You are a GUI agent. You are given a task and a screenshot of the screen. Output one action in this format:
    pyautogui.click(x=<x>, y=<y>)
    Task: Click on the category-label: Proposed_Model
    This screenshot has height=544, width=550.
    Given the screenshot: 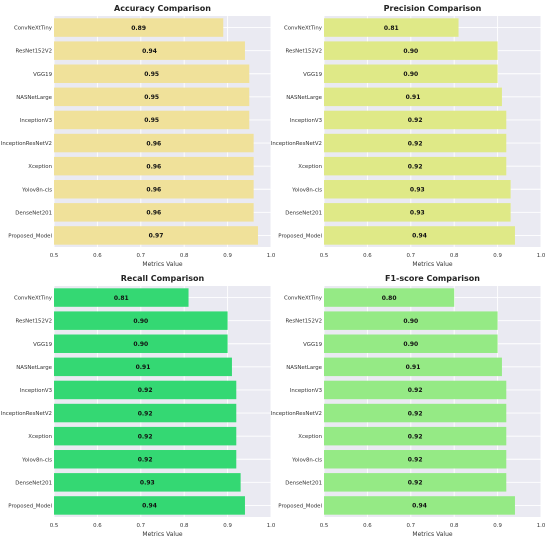 What is the action you would take?
    pyautogui.click(x=30, y=506)
    